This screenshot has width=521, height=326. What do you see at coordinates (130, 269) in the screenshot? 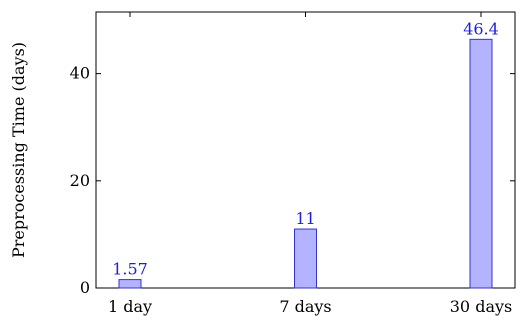
I see `bar-value-label: 1.57` at bounding box center [130, 269].